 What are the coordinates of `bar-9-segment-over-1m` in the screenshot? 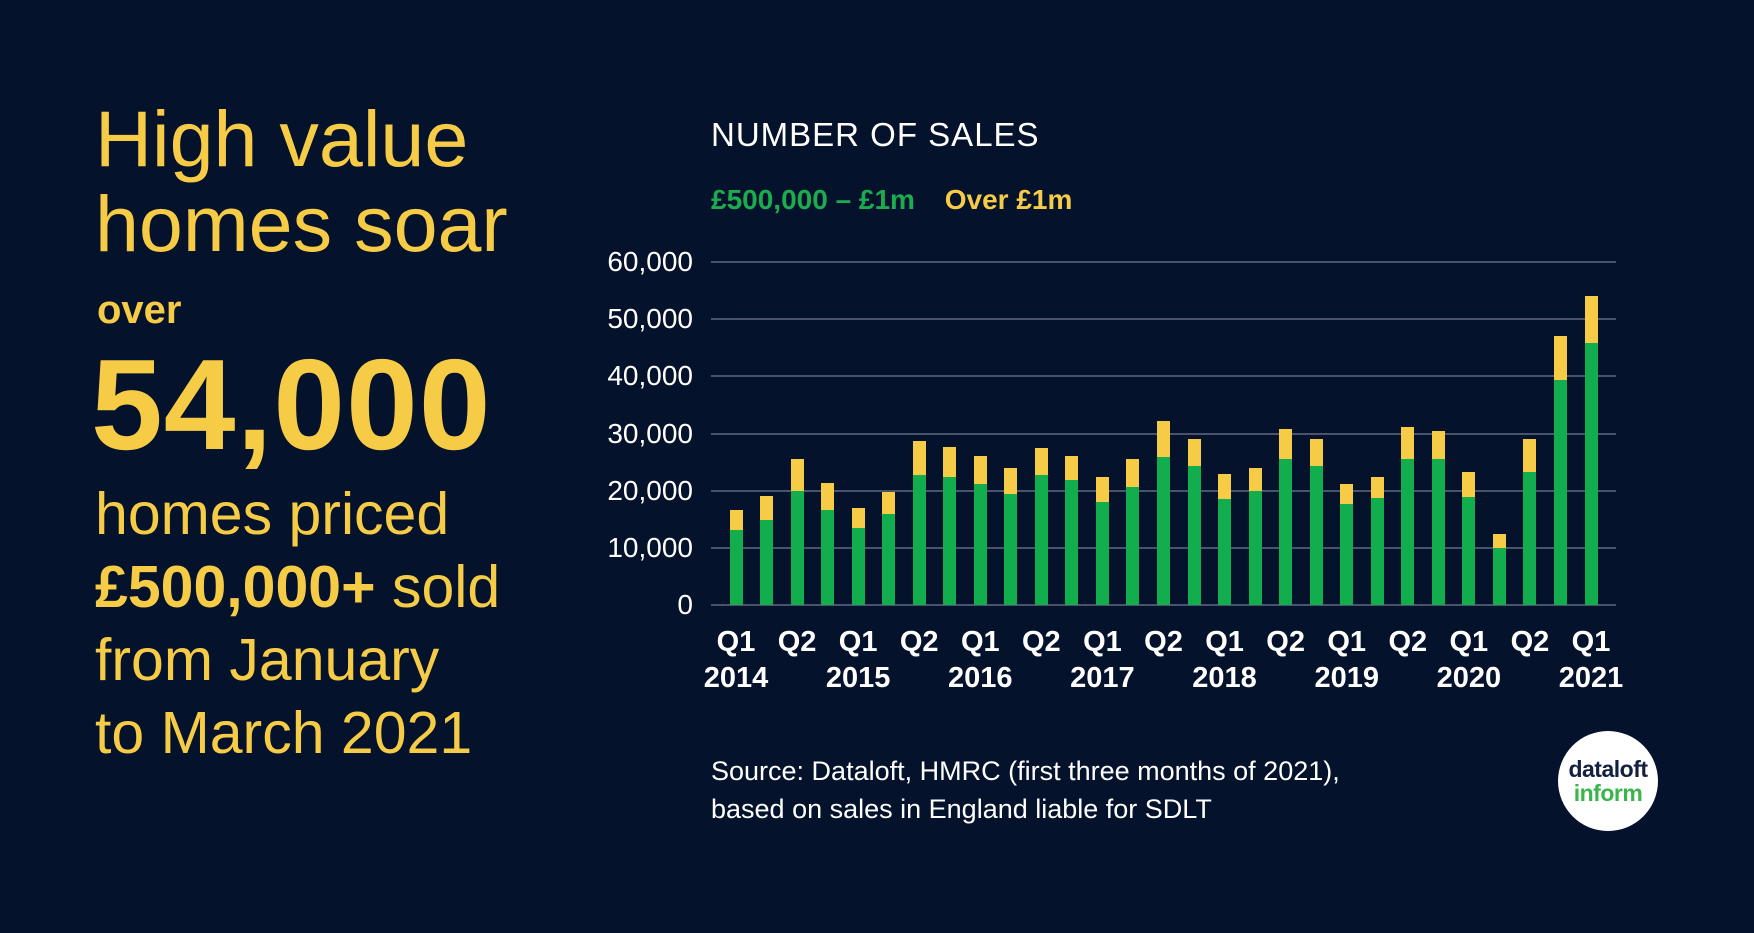 It's located at (980, 470).